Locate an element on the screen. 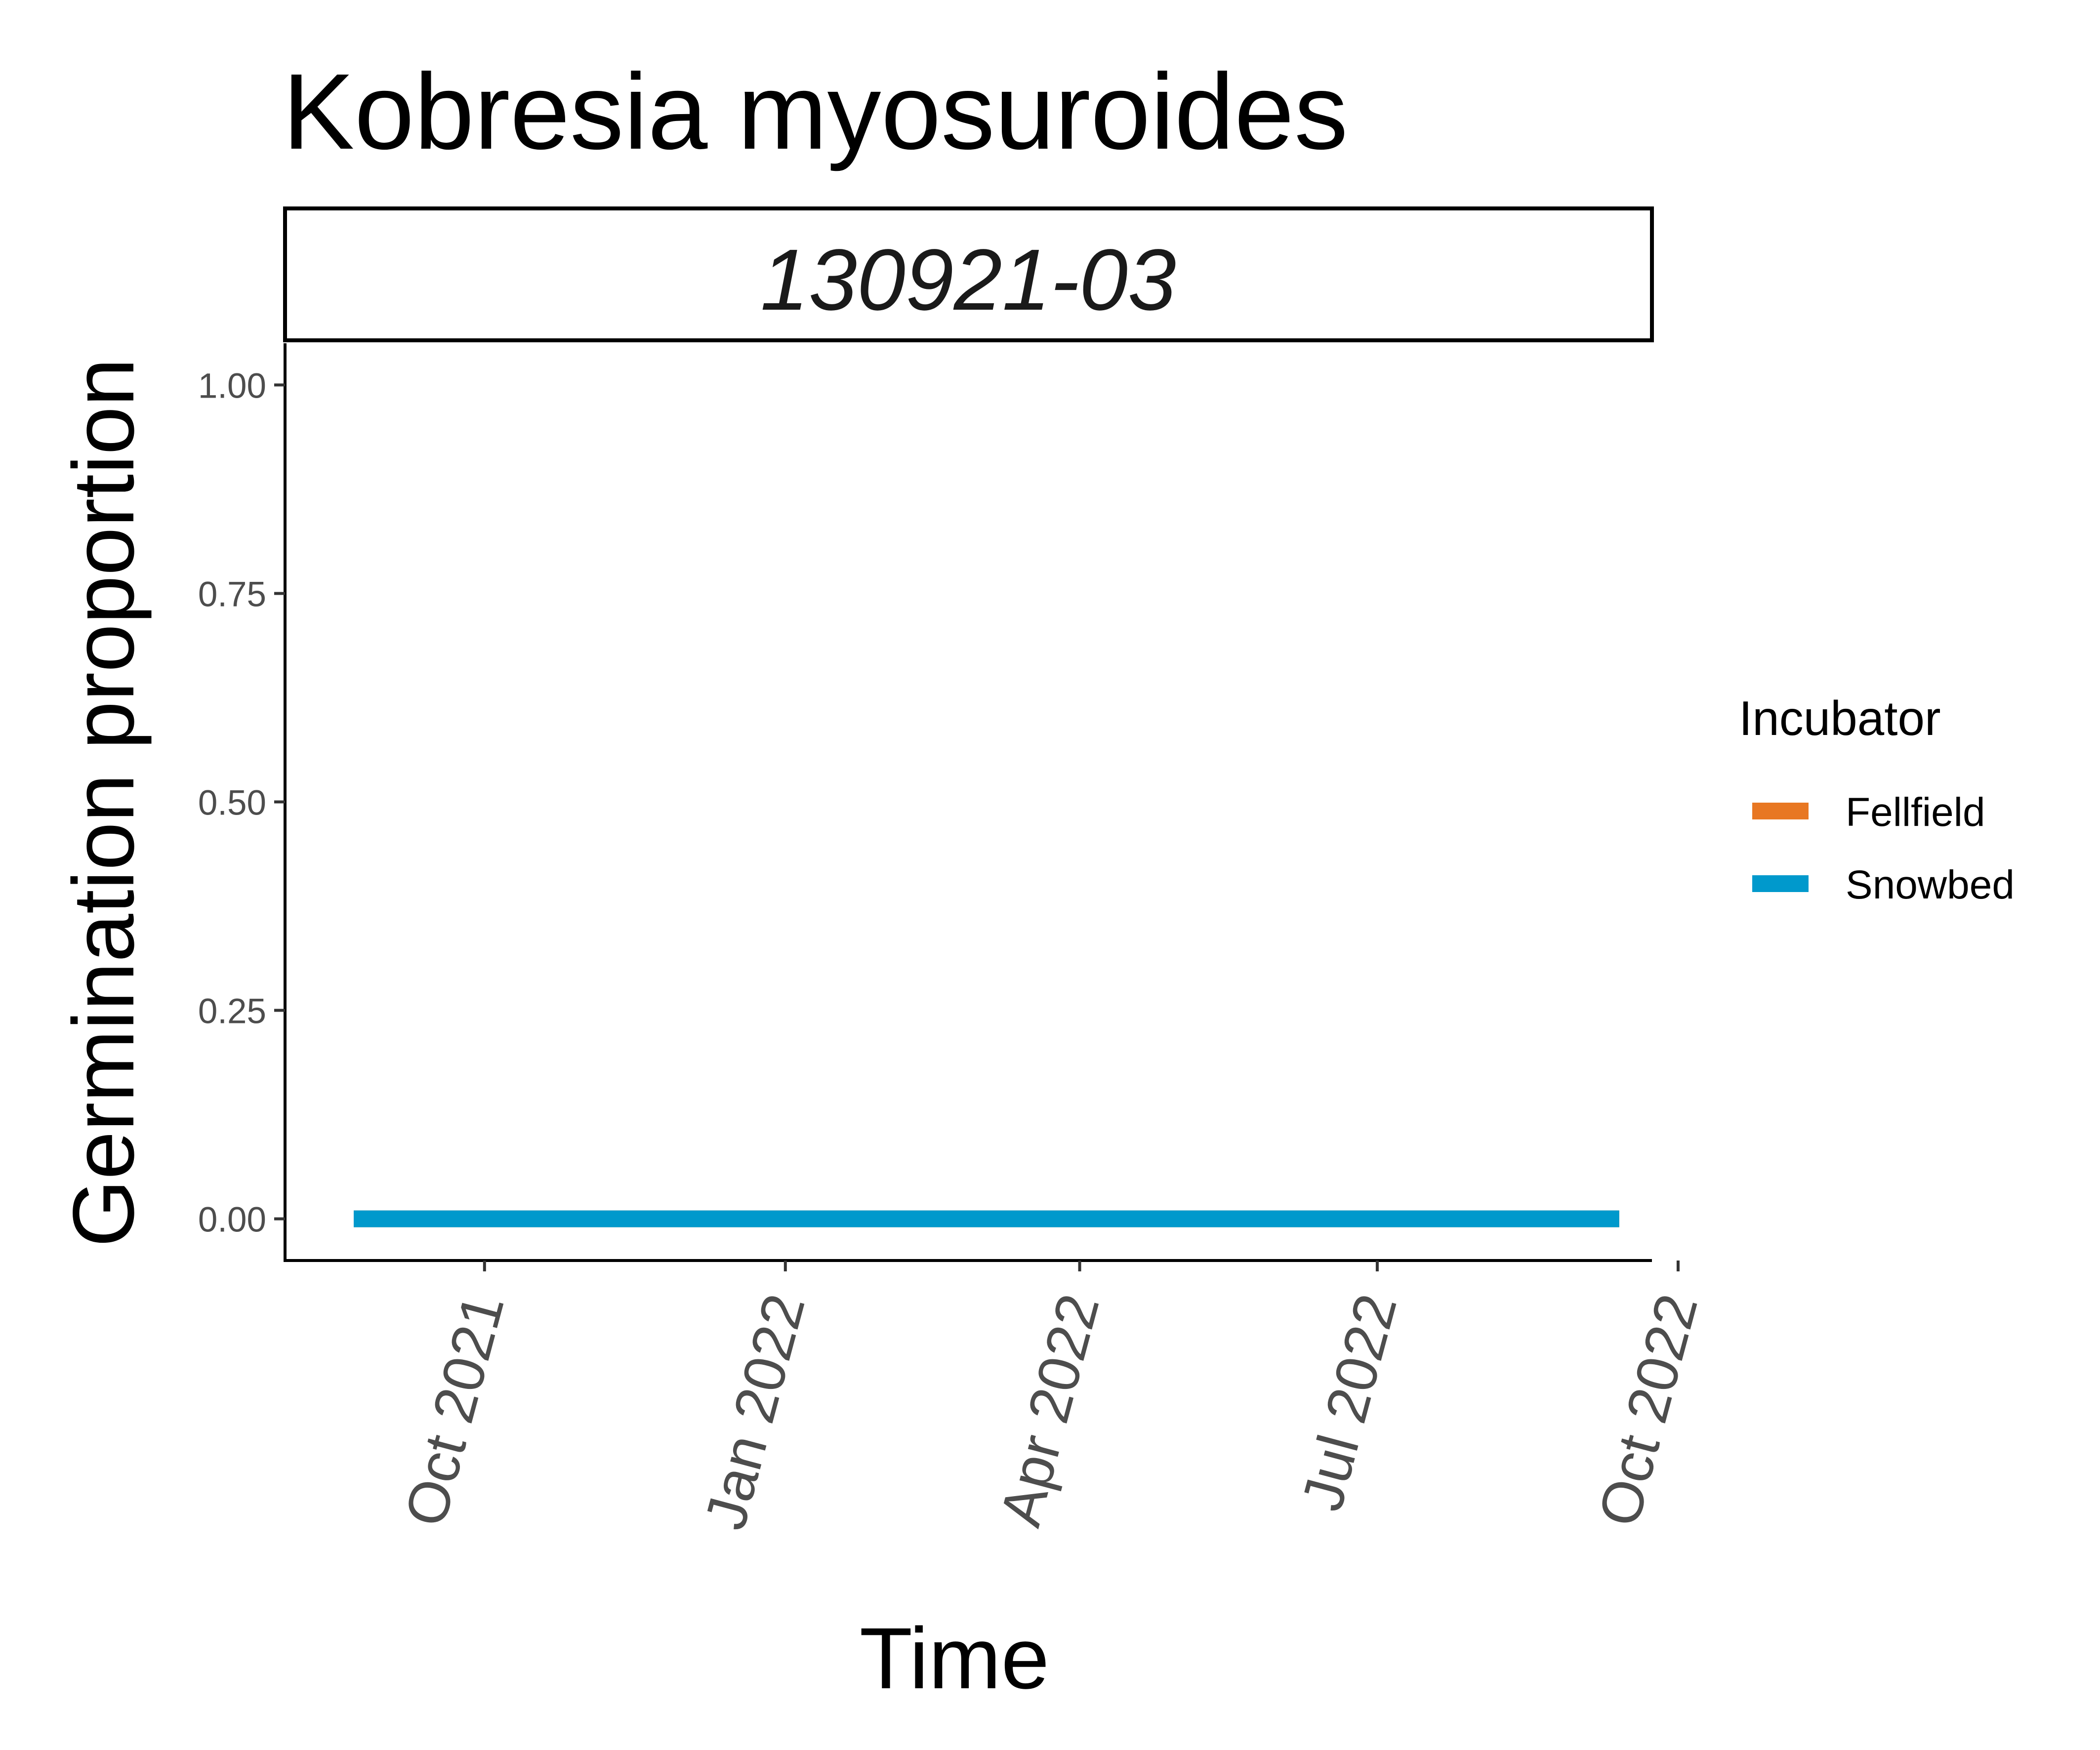 Image resolution: width=2100 pixels, height=1750 pixels. y-tick-label: 0.50 is located at coordinates (232, 803).